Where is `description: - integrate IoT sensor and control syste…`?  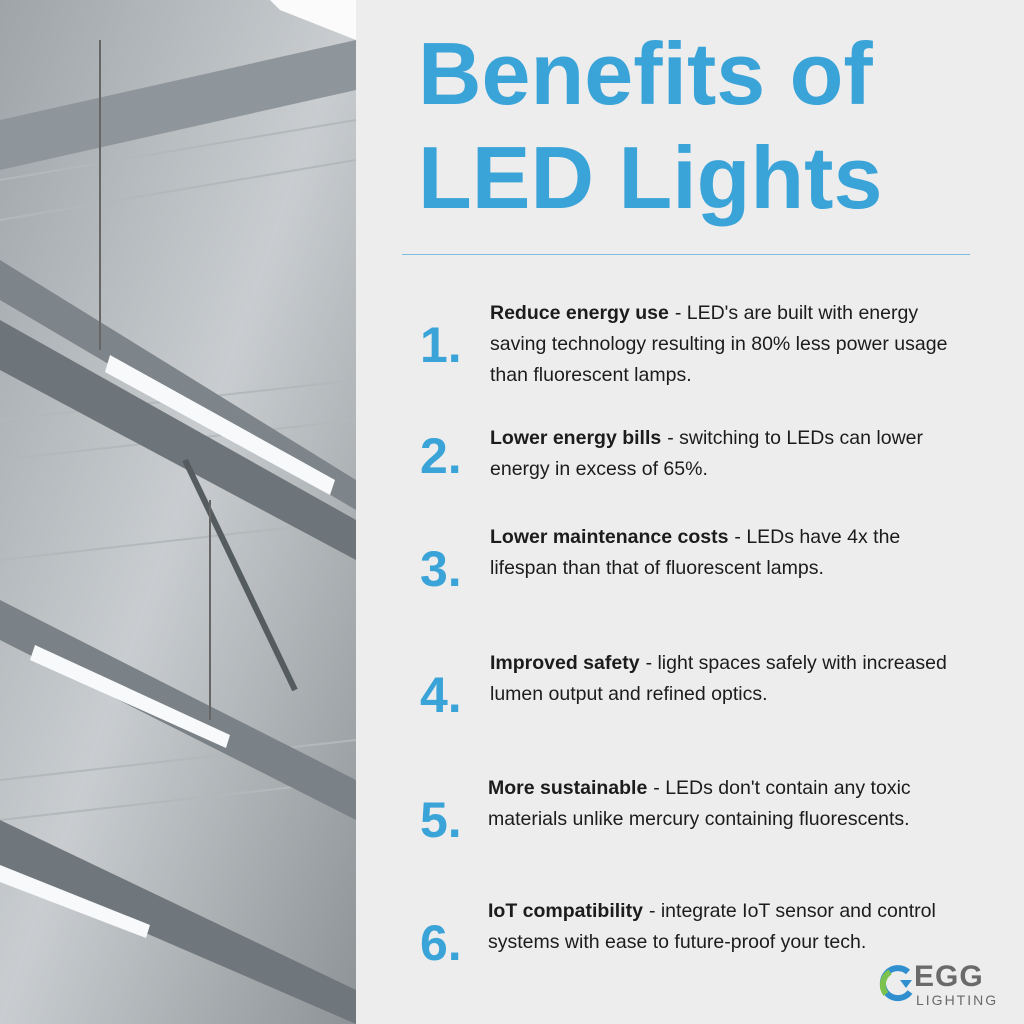 description: - integrate IoT sensor and control syste… is located at coordinates (712, 926).